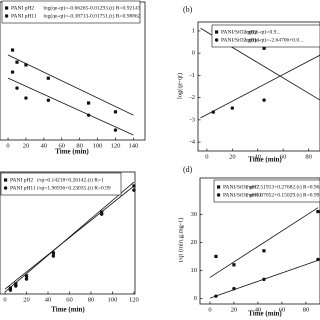 The image size is (320, 320). Describe the element at coordinates (283, 186) in the screenshot. I see `legend-equation: t/qt=7.51913+0.27682.(t) R=0.9636` at that location.